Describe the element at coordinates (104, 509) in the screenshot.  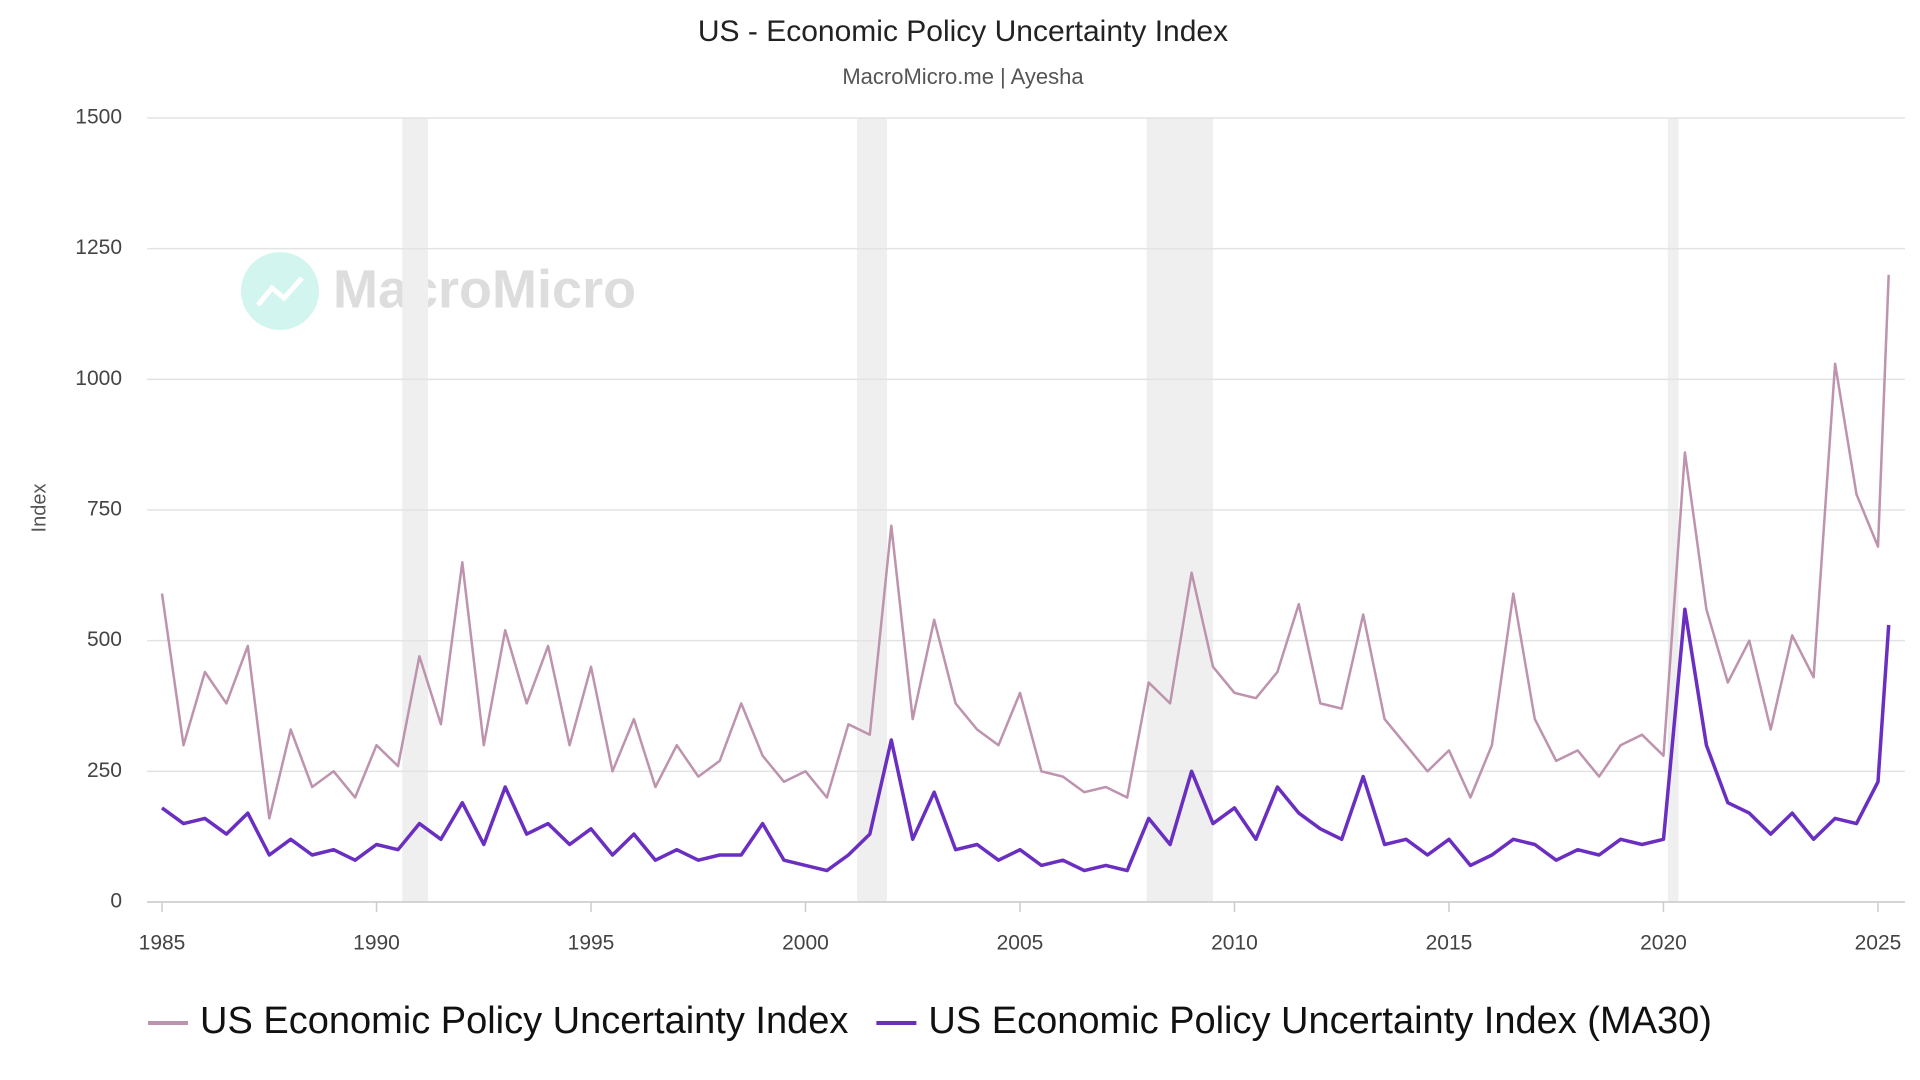
I see `y-tick-label: 750` at that location.